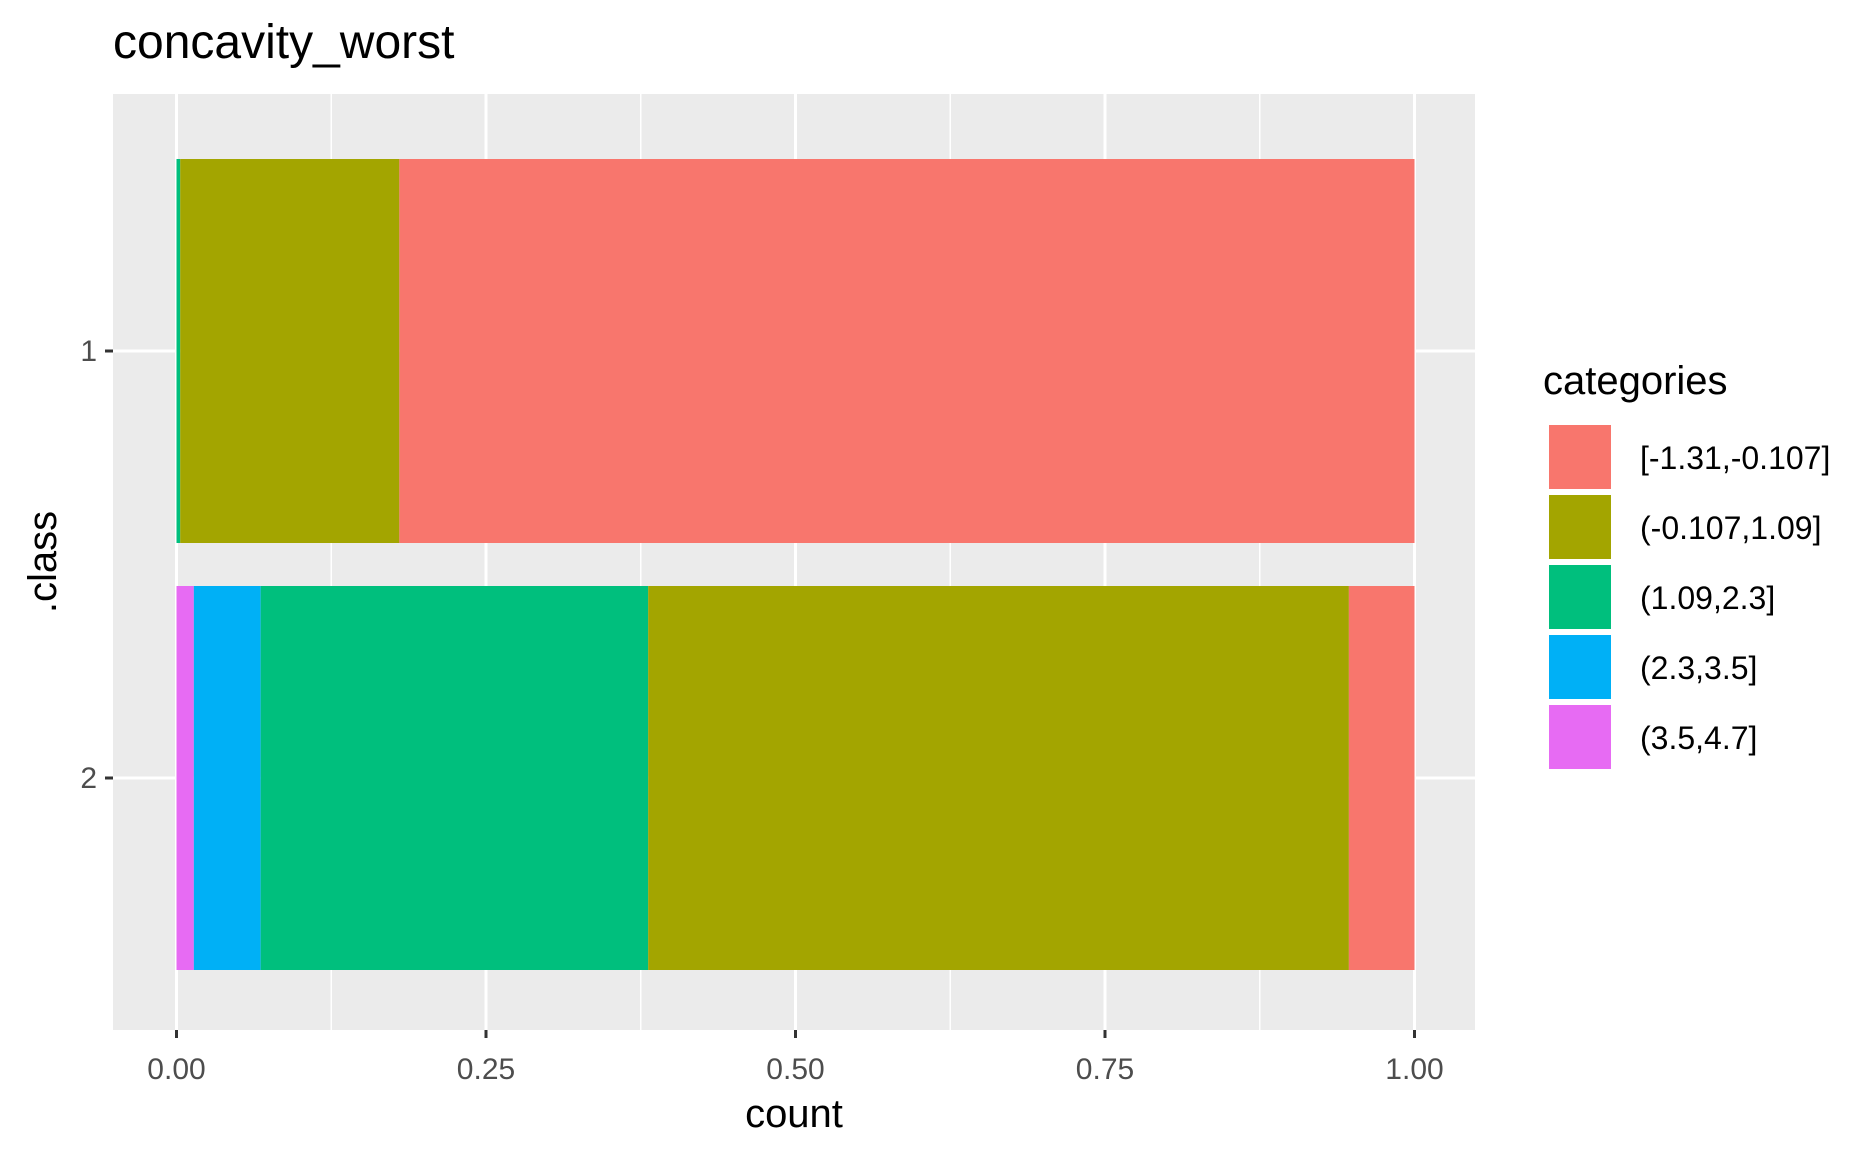 The width and height of the screenshot is (1872, 1152). What do you see at coordinates (1730, 528) in the screenshot?
I see `legend-label: (-0.107,1.09]` at bounding box center [1730, 528].